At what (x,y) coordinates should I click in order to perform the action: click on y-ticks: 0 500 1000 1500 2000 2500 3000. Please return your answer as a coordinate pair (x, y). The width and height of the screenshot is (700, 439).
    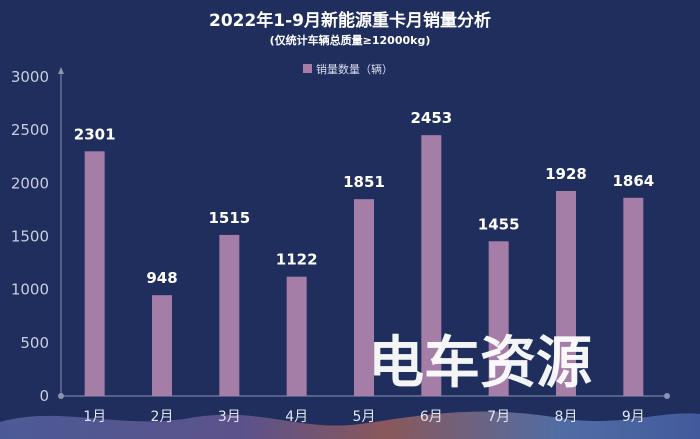
    Looking at the image, I should click on (30, 236).